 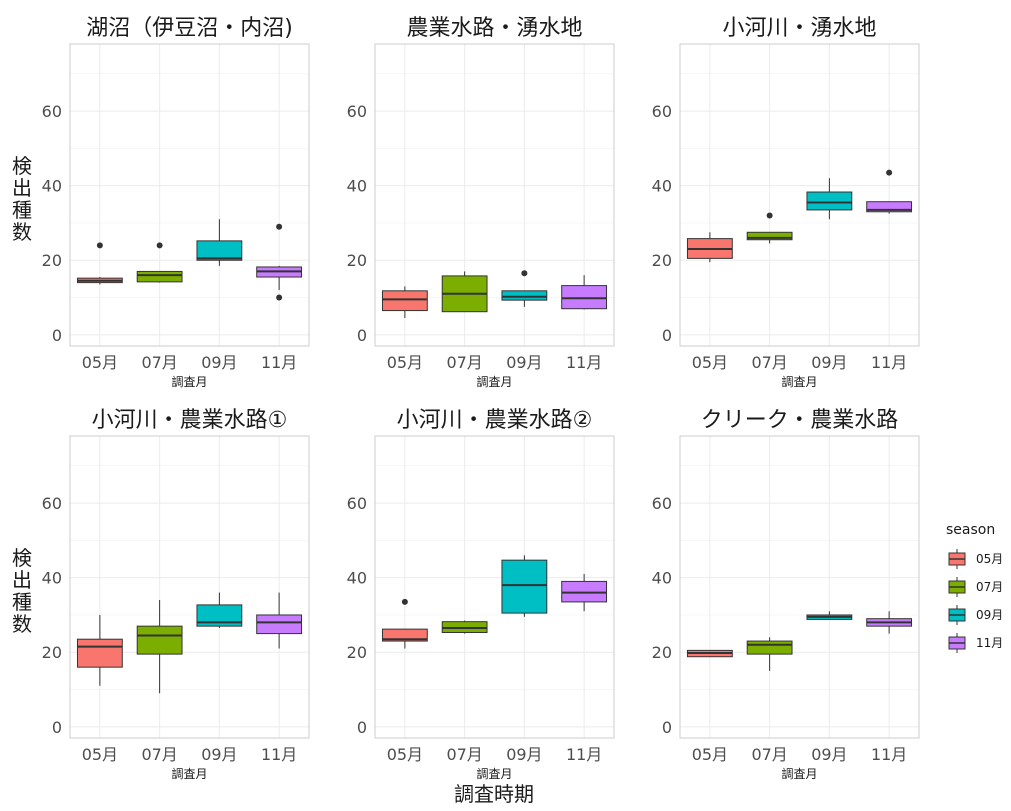 What do you see at coordinates (189, 28) in the screenshot?
I see `panel-title: 湖沼（伊豆沼・内沼)` at bounding box center [189, 28].